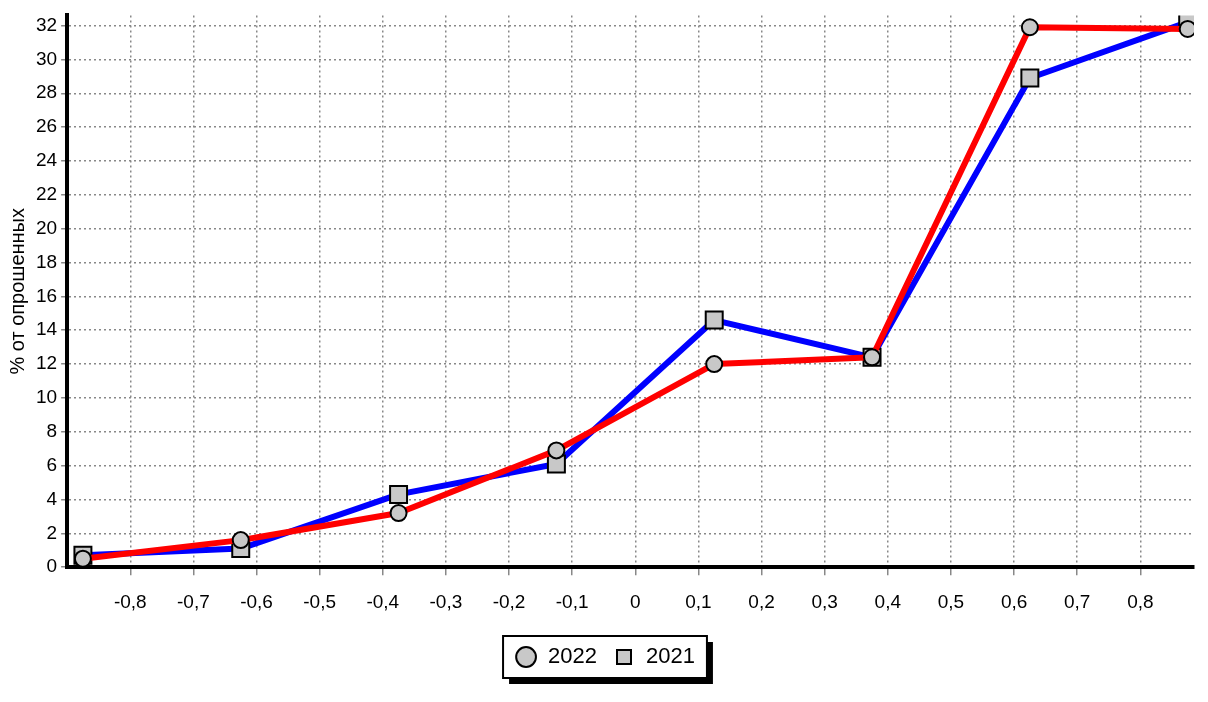 The image size is (1208, 702). Describe the element at coordinates (573, 656) in the screenshot. I see `legend-label: 2022` at that location.